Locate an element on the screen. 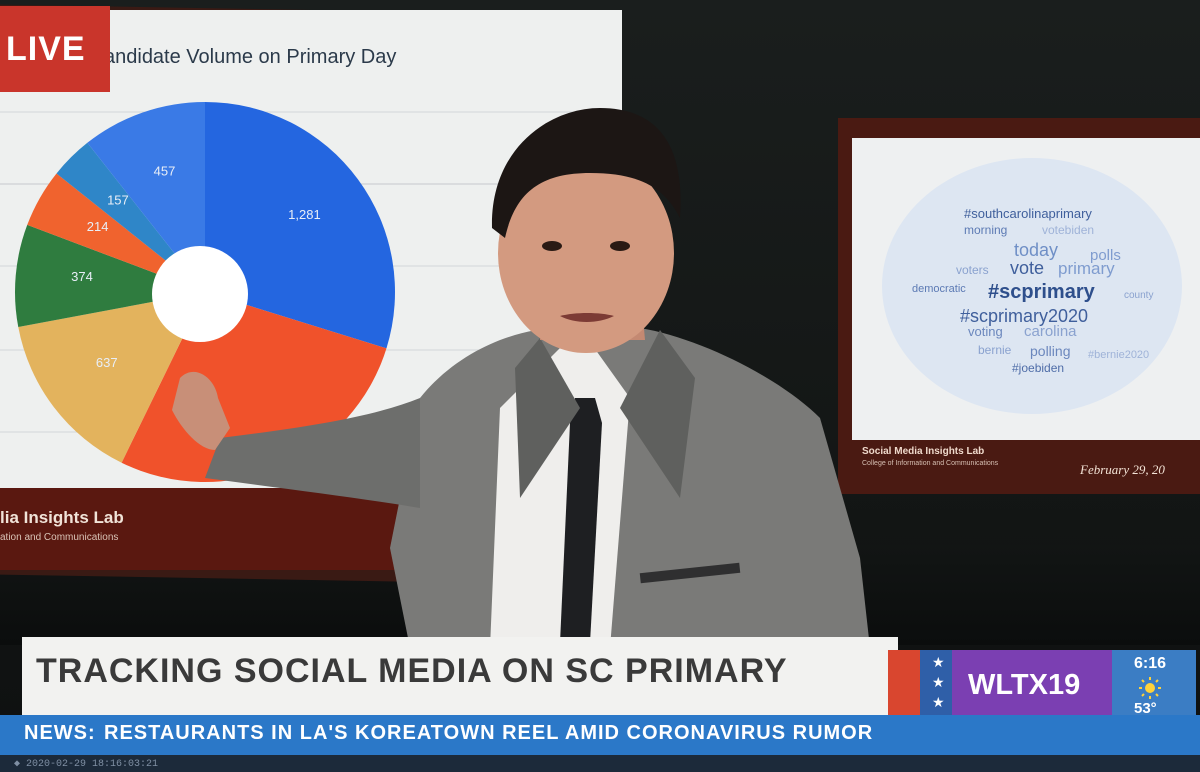  cloud-word: voting is located at coordinates (985, 331).